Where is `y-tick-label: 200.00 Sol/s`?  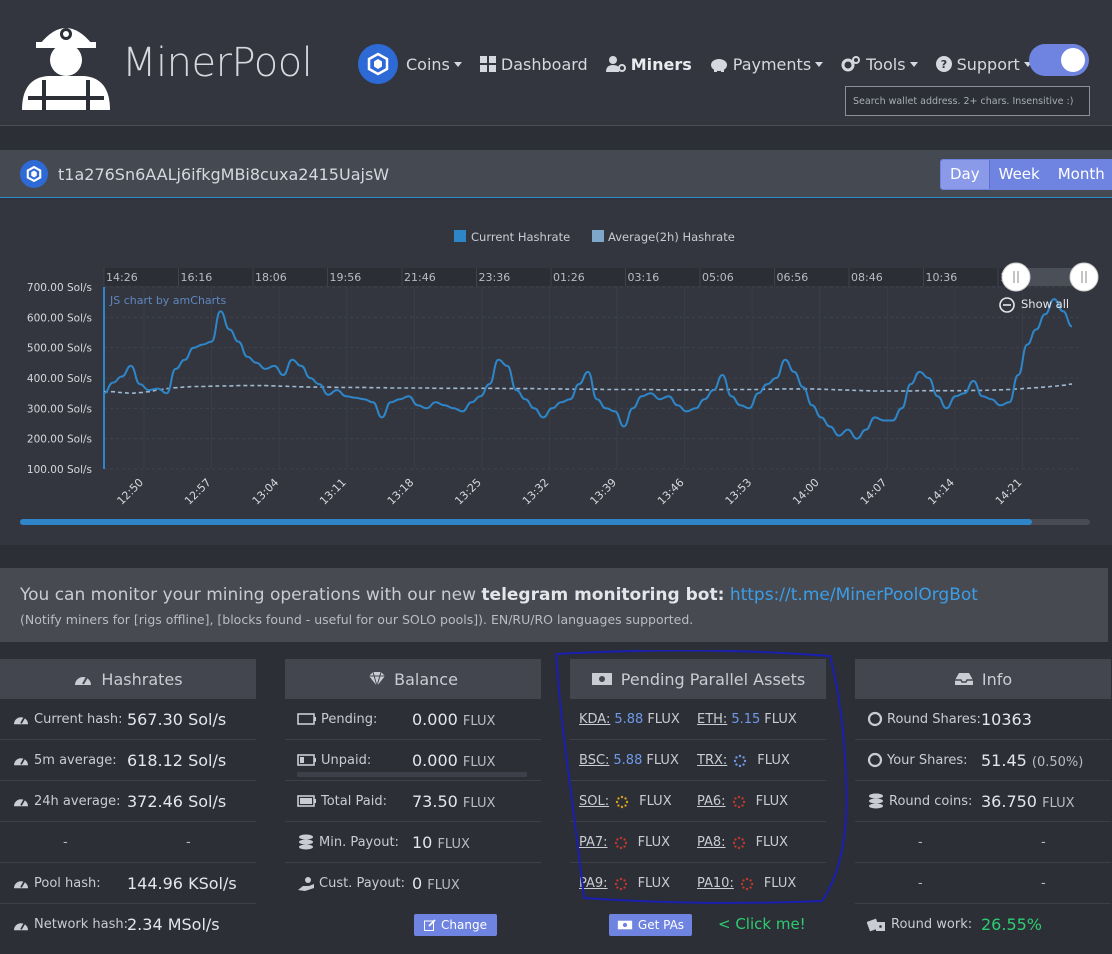 y-tick-label: 200.00 Sol/s is located at coordinates (59, 440).